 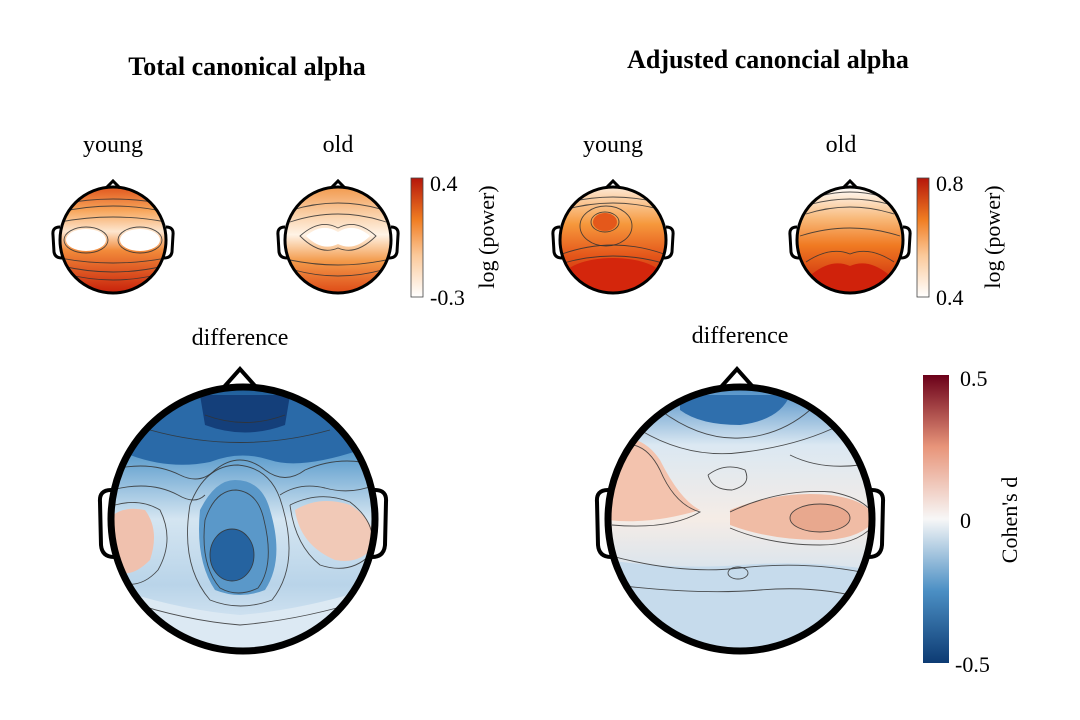 I want to click on right-difference-label: difference, so click(x=740, y=336).